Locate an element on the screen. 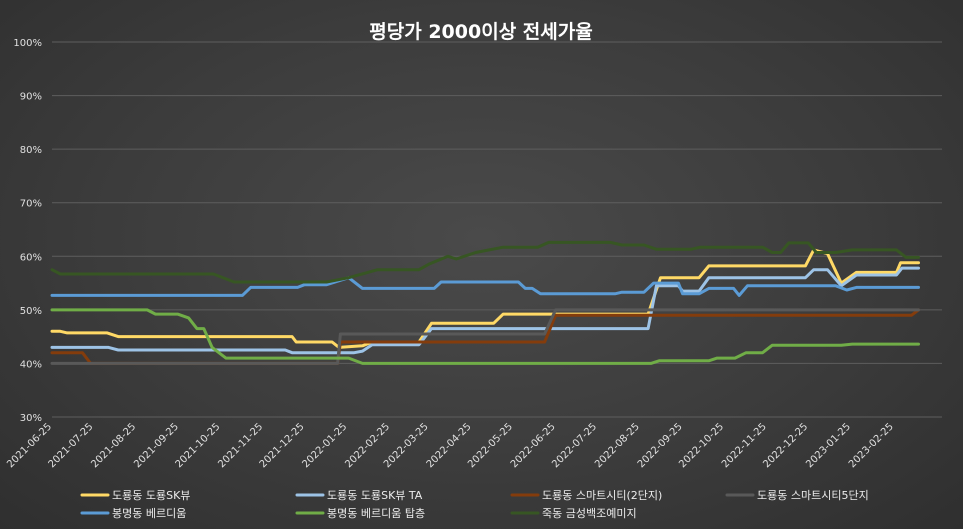  legend-label: 도룡동 스마트시티(2단지) is located at coordinates (602, 495).